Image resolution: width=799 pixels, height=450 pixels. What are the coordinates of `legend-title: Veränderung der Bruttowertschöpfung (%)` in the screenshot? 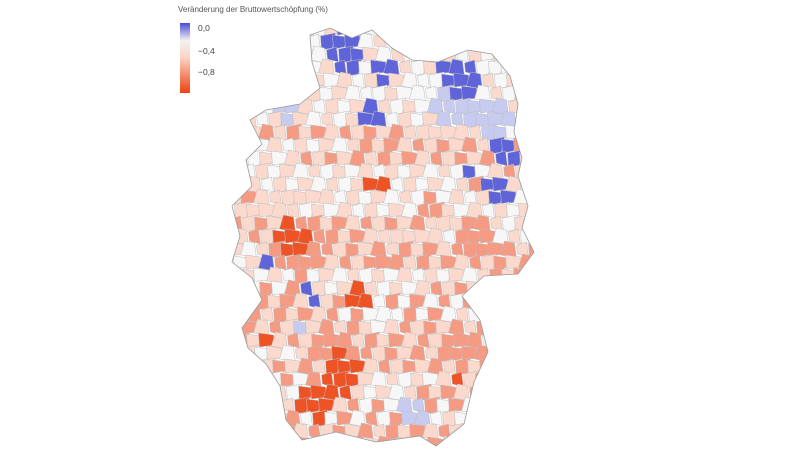 It's located at (253, 9).